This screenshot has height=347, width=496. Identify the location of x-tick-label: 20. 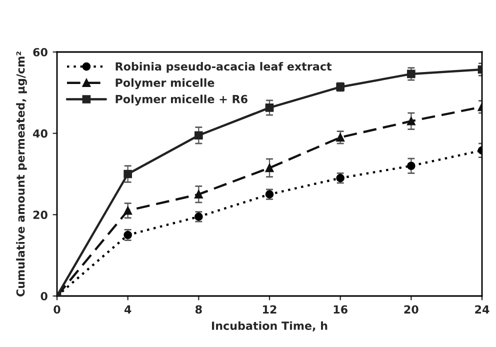
(411, 309).